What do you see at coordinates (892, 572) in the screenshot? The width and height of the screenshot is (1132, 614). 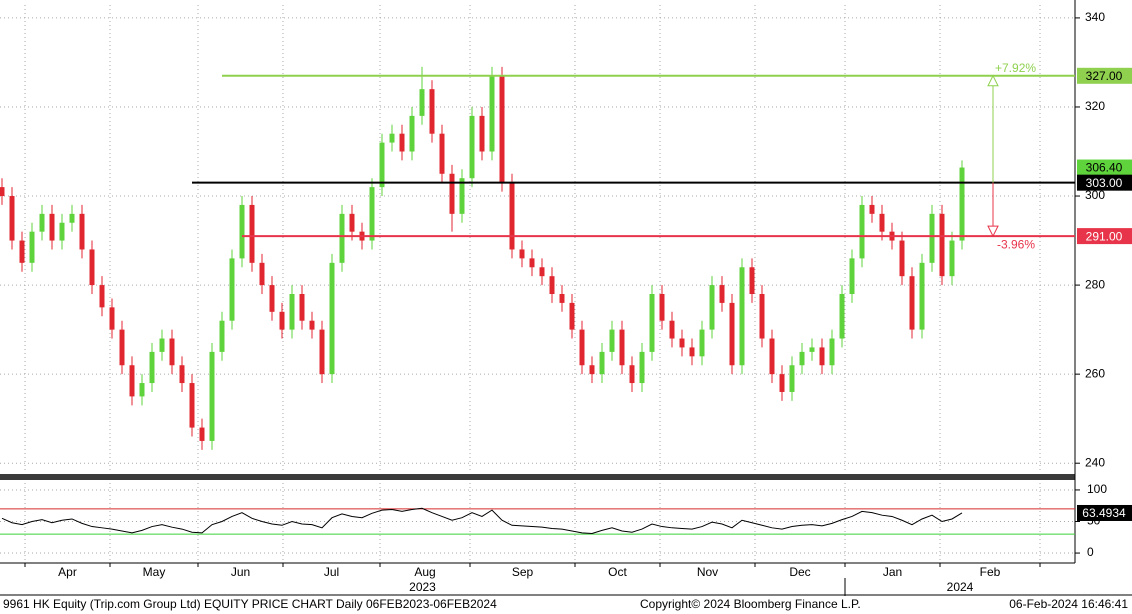 I see `x-tick-label: Jan` at bounding box center [892, 572].